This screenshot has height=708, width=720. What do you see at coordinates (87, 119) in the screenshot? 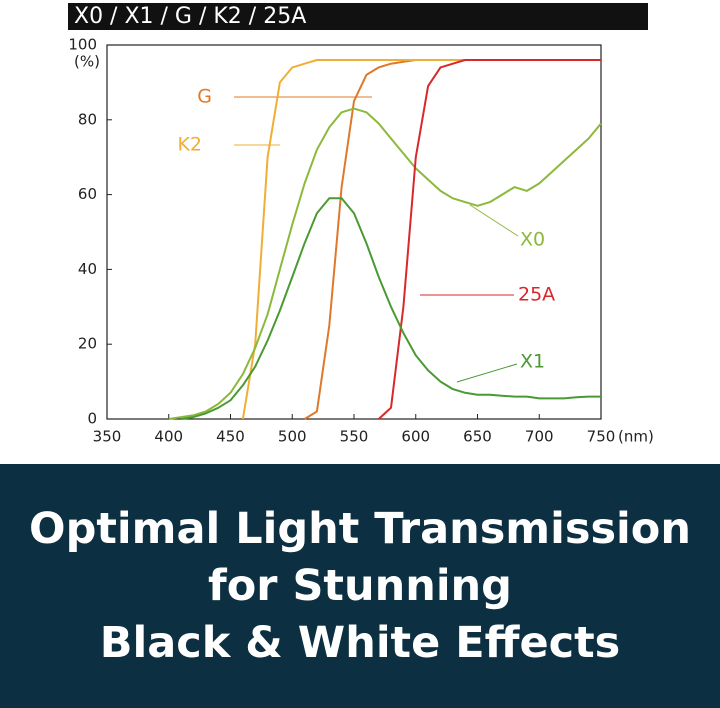
I see `y-tick-label: 80` at bounding box center [87, 119].